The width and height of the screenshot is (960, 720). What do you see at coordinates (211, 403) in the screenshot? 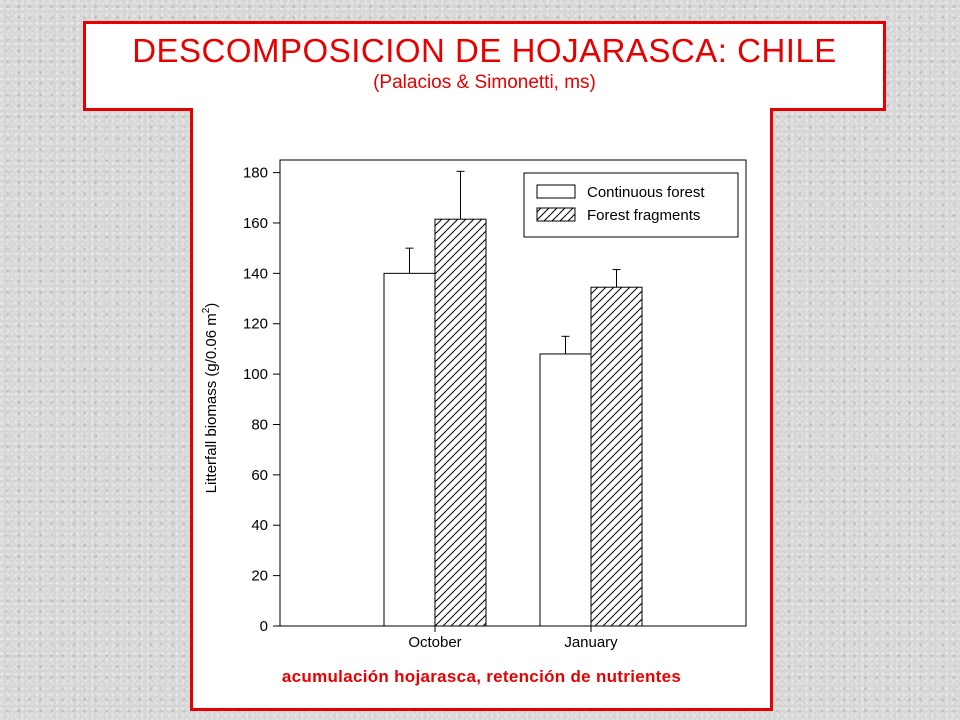
I see `y-axis-label-main: Litterfall biomass (g/0.06 m` at bounding box center [211, 403].